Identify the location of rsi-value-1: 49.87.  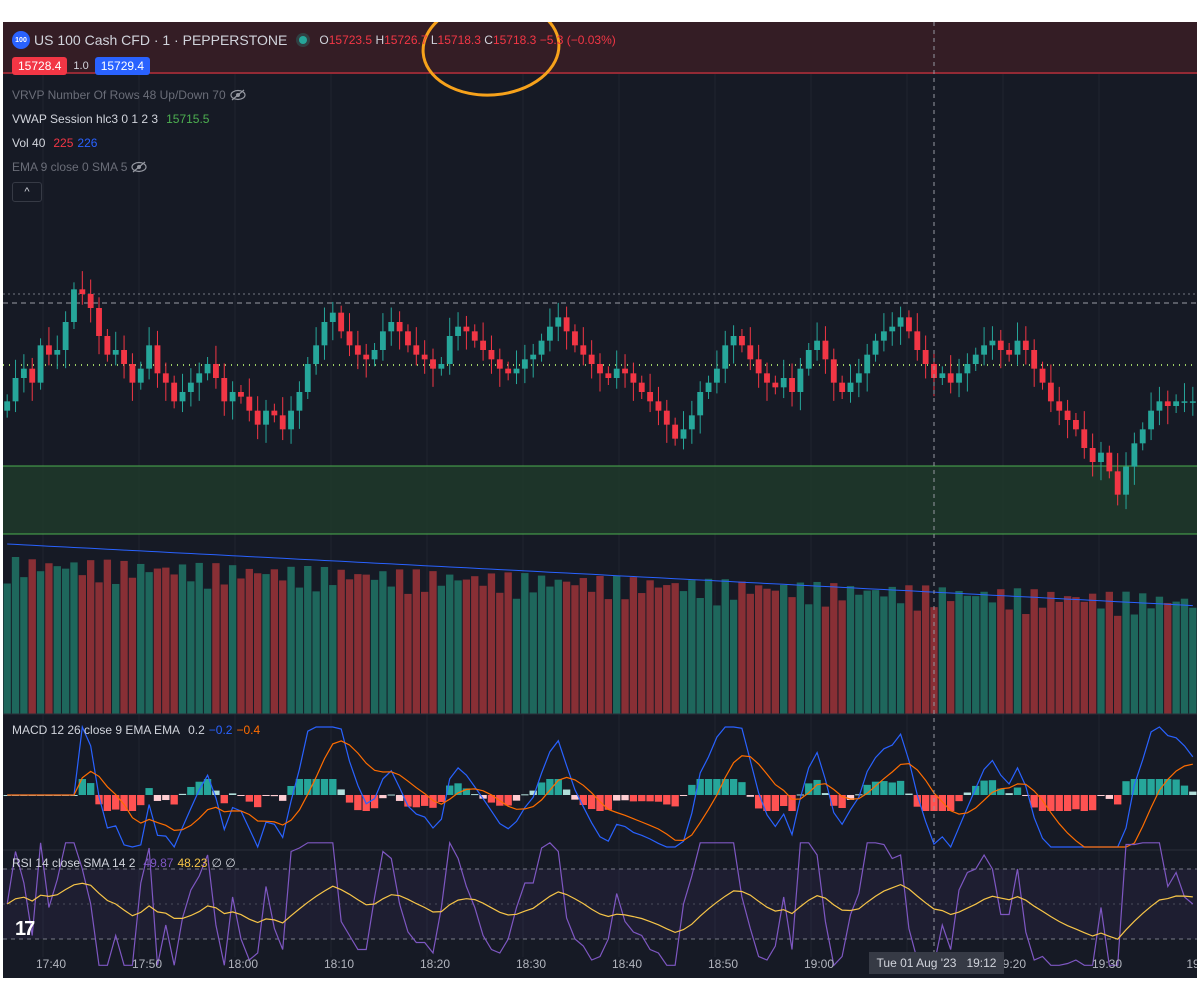
(158, 863).